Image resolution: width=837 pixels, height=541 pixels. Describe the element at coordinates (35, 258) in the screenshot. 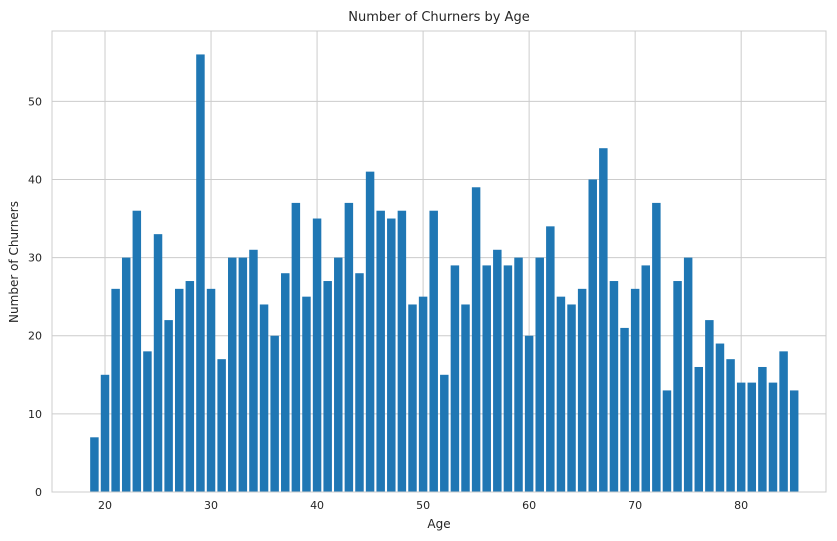

I see `y-tick-label: 30` at that location.